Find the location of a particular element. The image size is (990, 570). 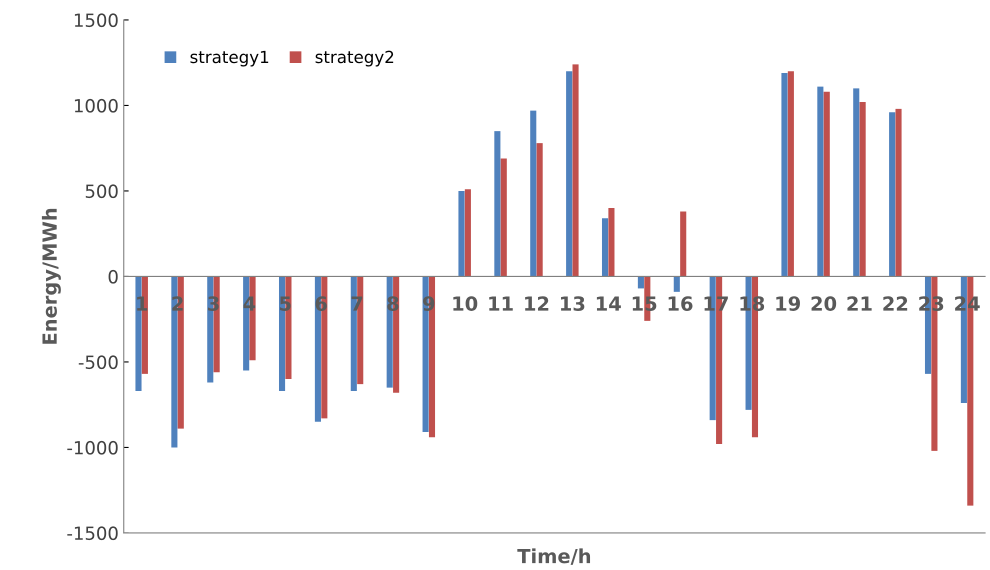

legend-label: strategy2 is located at coordinates (355, 58).